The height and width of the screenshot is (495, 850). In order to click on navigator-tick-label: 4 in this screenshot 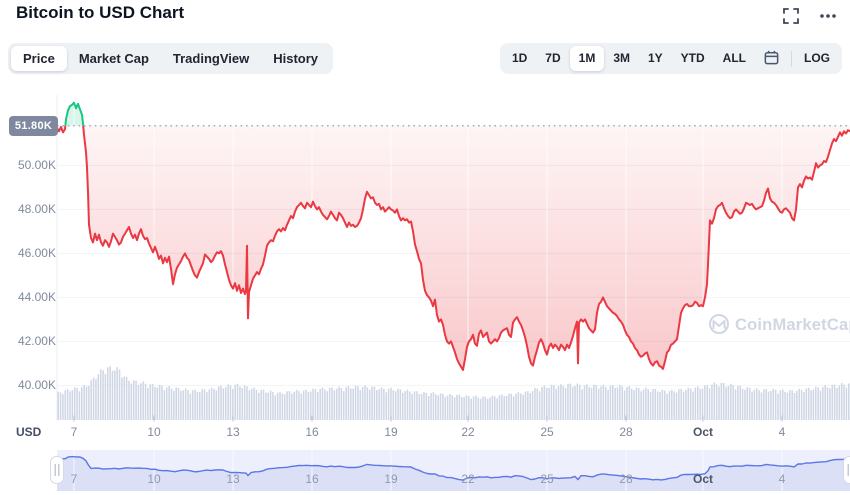, I will do `click(782, 479)`.